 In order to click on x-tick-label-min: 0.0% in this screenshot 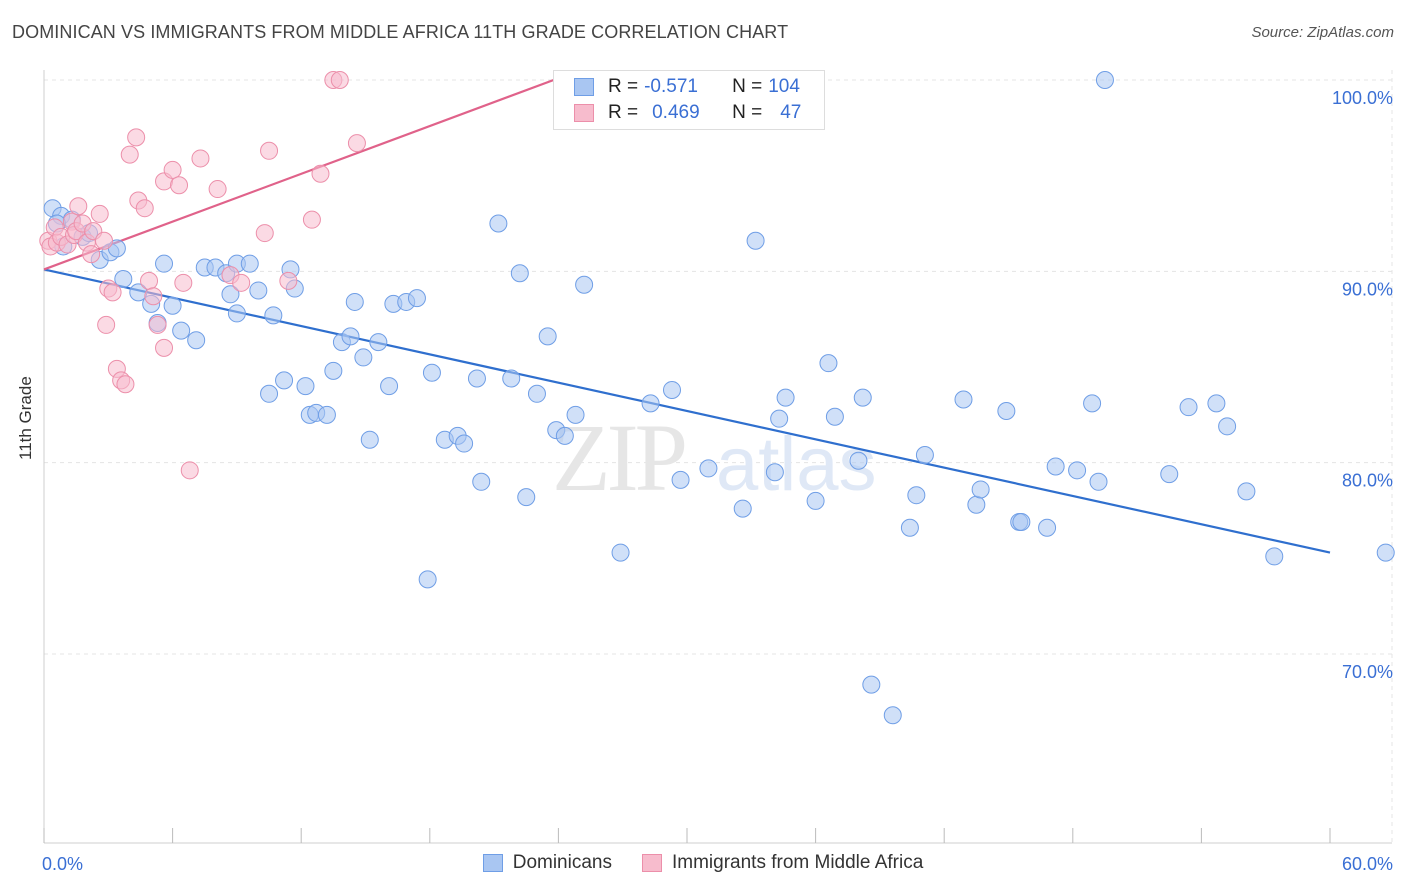, I will do `click(62, 864)`.